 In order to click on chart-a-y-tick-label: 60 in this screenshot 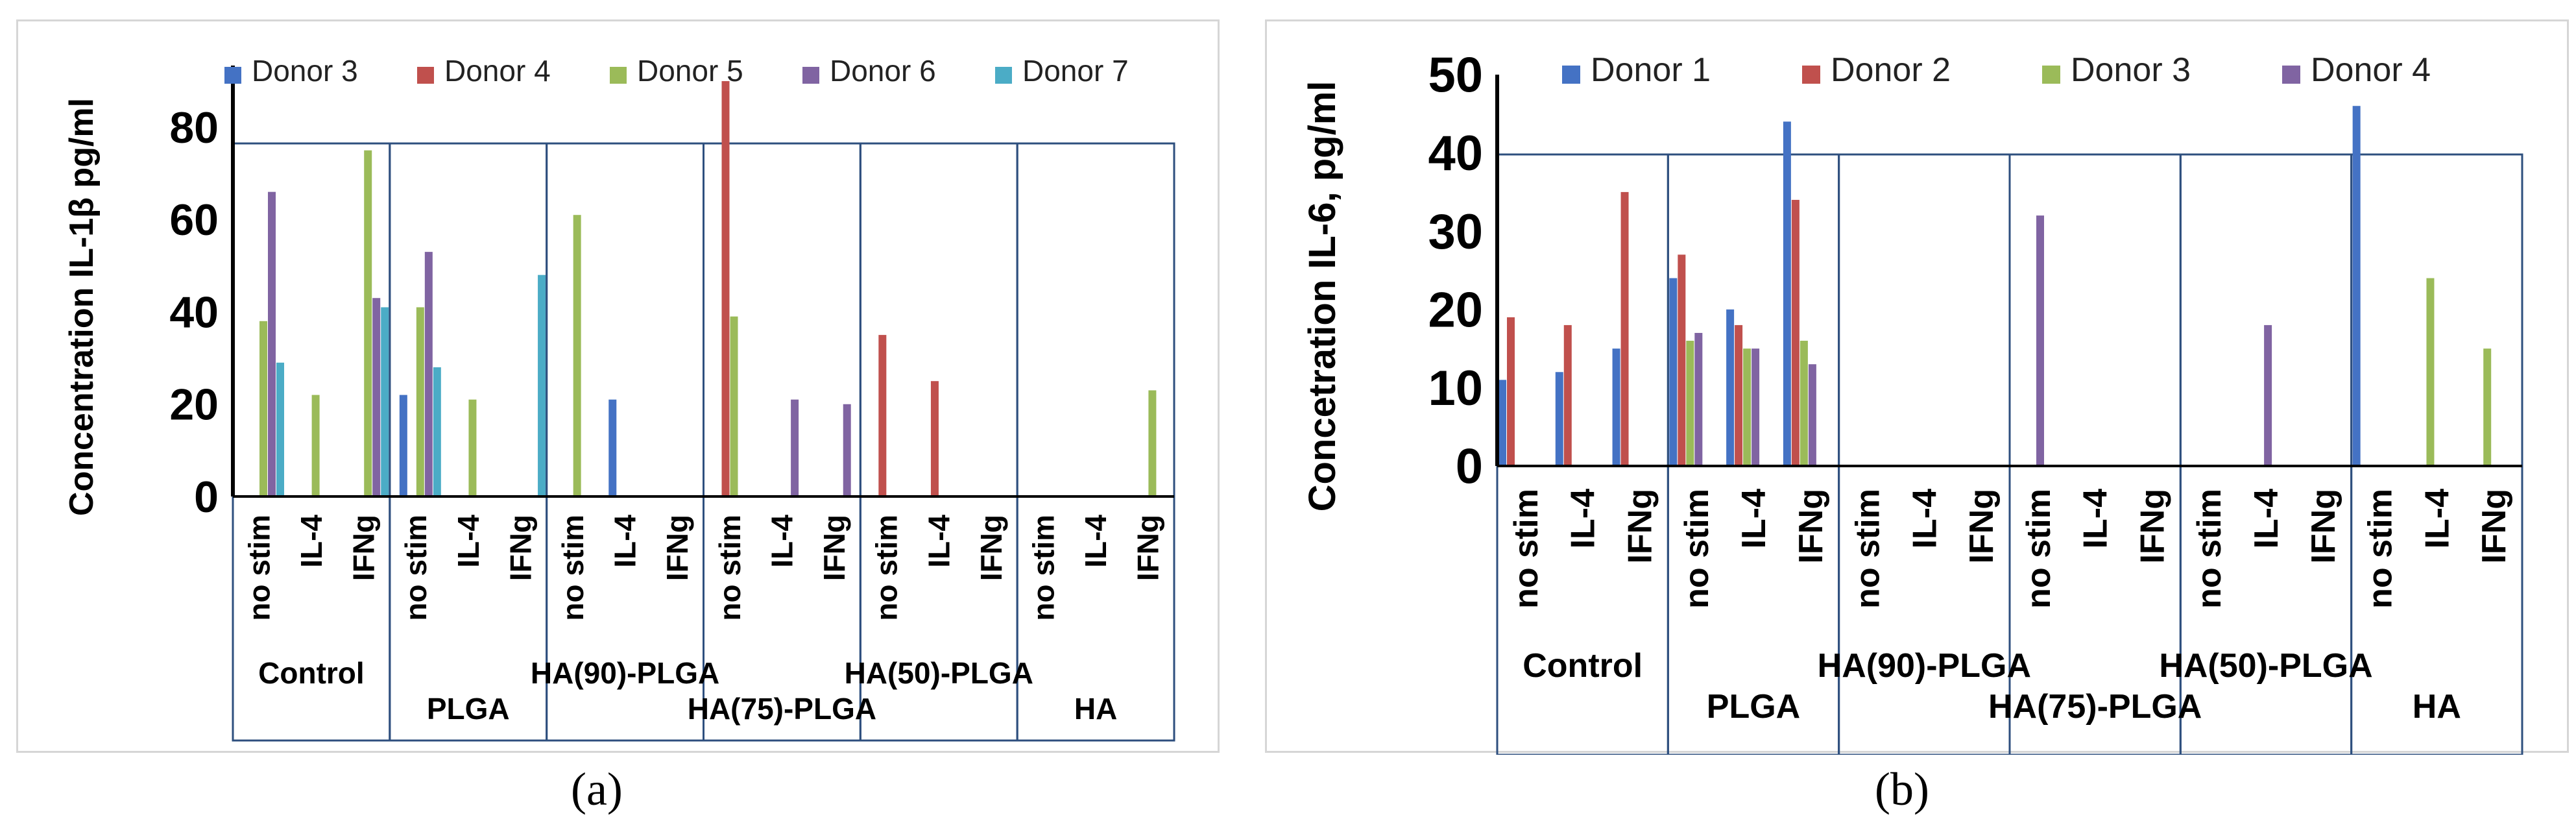, I will do `click(194, 220)`.